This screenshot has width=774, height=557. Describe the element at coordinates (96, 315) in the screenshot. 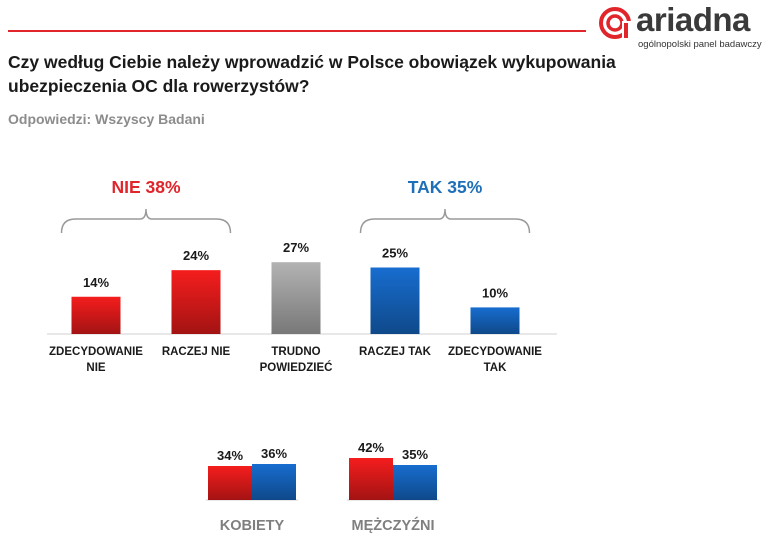

I see `bar-zdecydowanie-nie` at that location.